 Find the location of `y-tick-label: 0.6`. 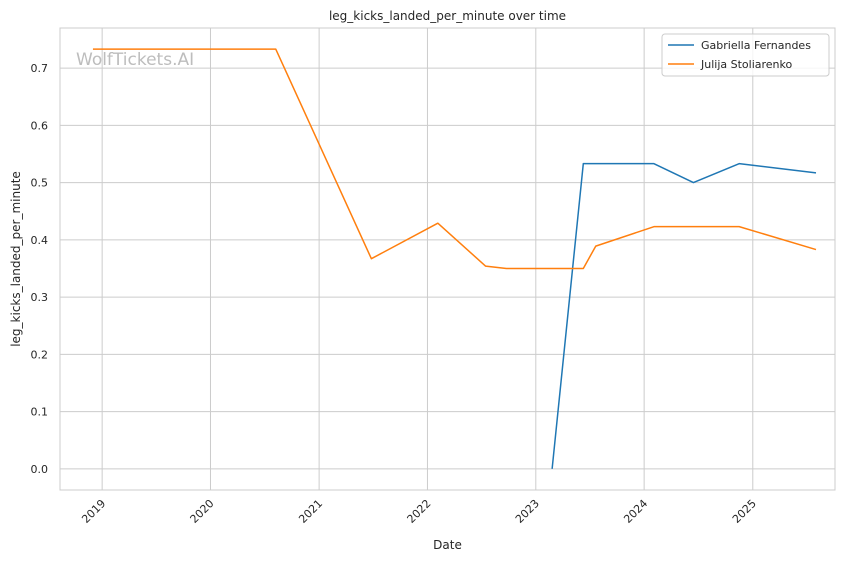

y-tick-label: 0.6 is located at coordinates (40, 125).